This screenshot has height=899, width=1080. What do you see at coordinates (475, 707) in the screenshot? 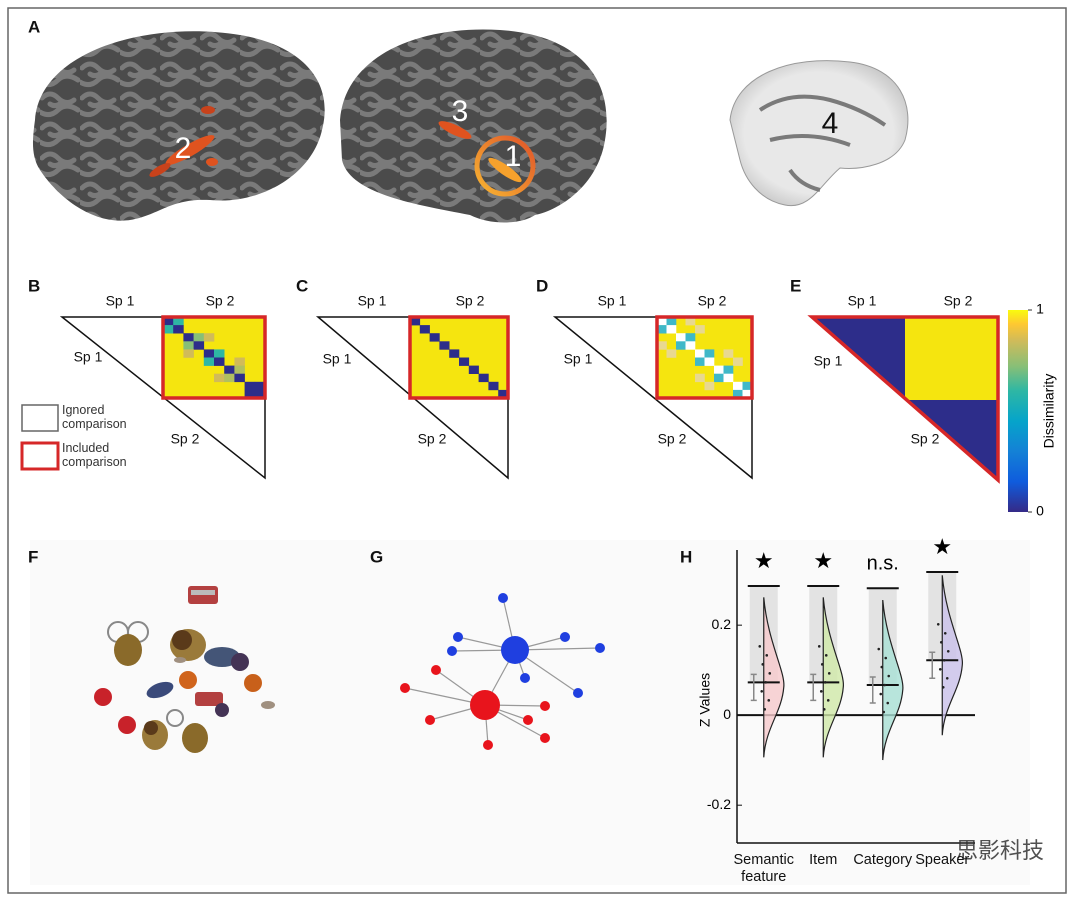
I see `network-red` at bounding box center [475, 707].